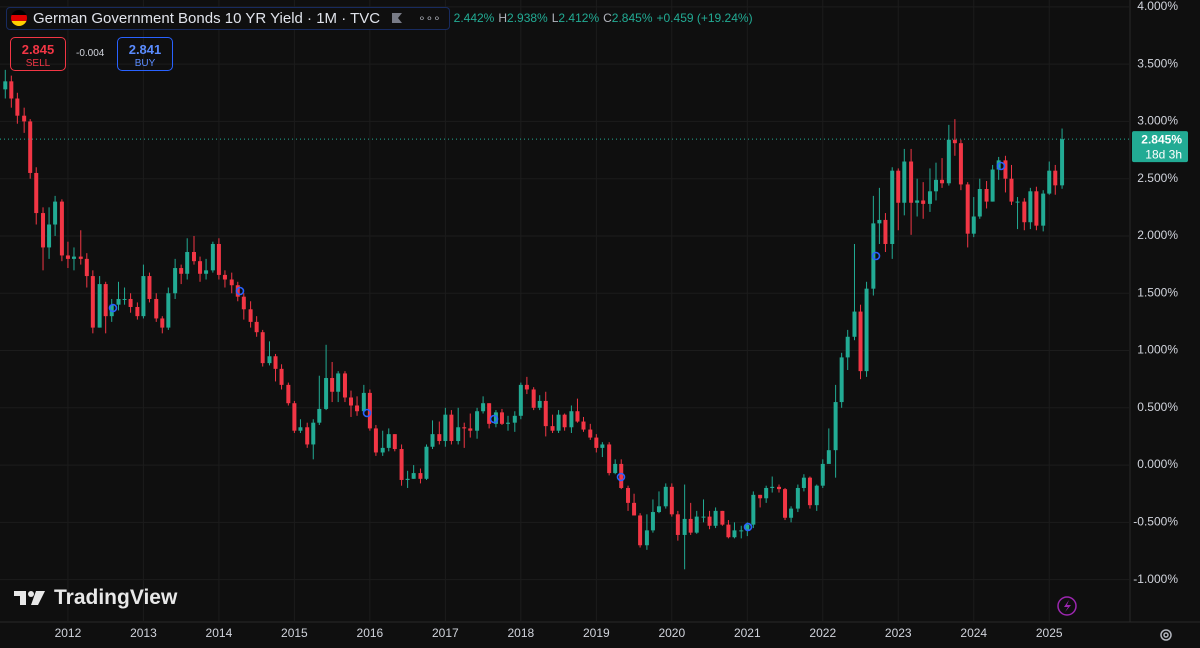 The height and width of the screenshot is (648, 1200). I want to click on y-tick-label: 0.500%, so click(1157, 407).